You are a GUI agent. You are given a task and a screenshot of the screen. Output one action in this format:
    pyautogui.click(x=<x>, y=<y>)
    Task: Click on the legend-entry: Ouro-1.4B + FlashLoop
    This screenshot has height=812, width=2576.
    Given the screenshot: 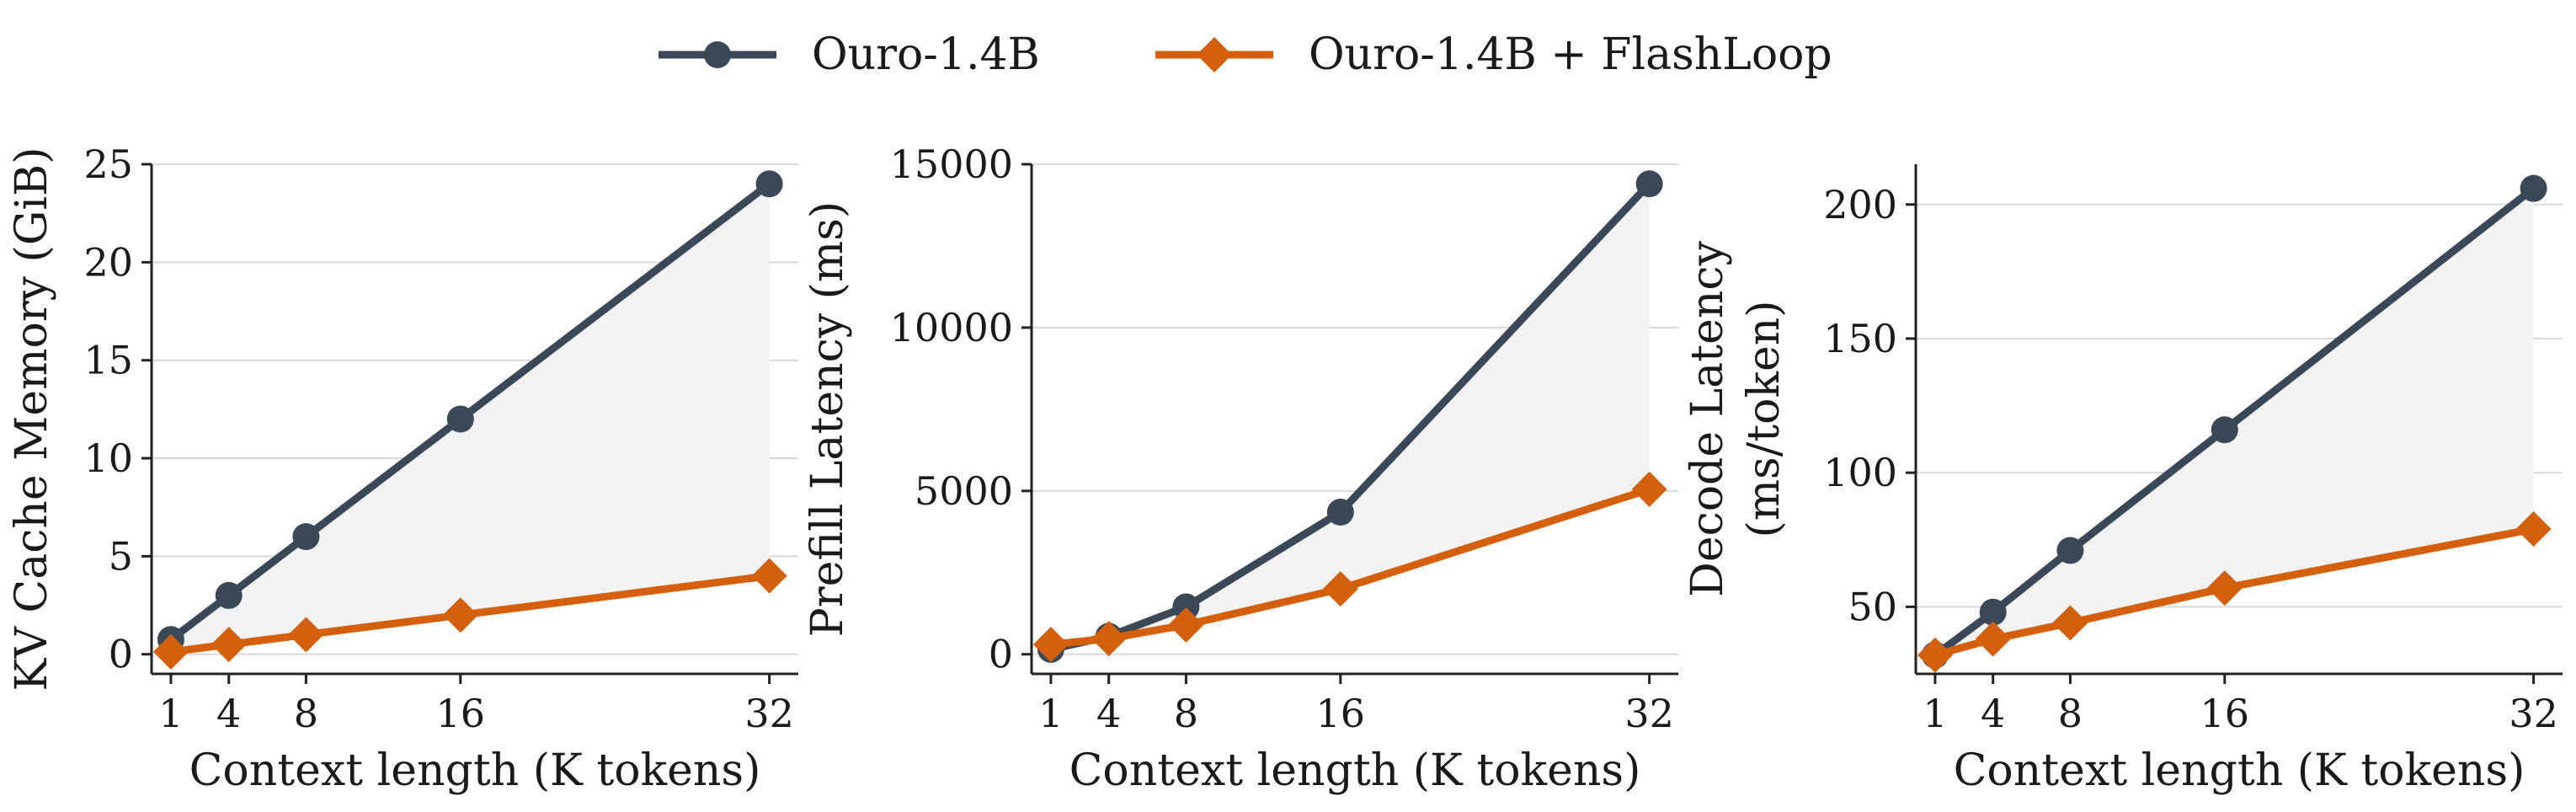 What is the action you would take?
    pyautogui.click(x=1493, y=54)
    